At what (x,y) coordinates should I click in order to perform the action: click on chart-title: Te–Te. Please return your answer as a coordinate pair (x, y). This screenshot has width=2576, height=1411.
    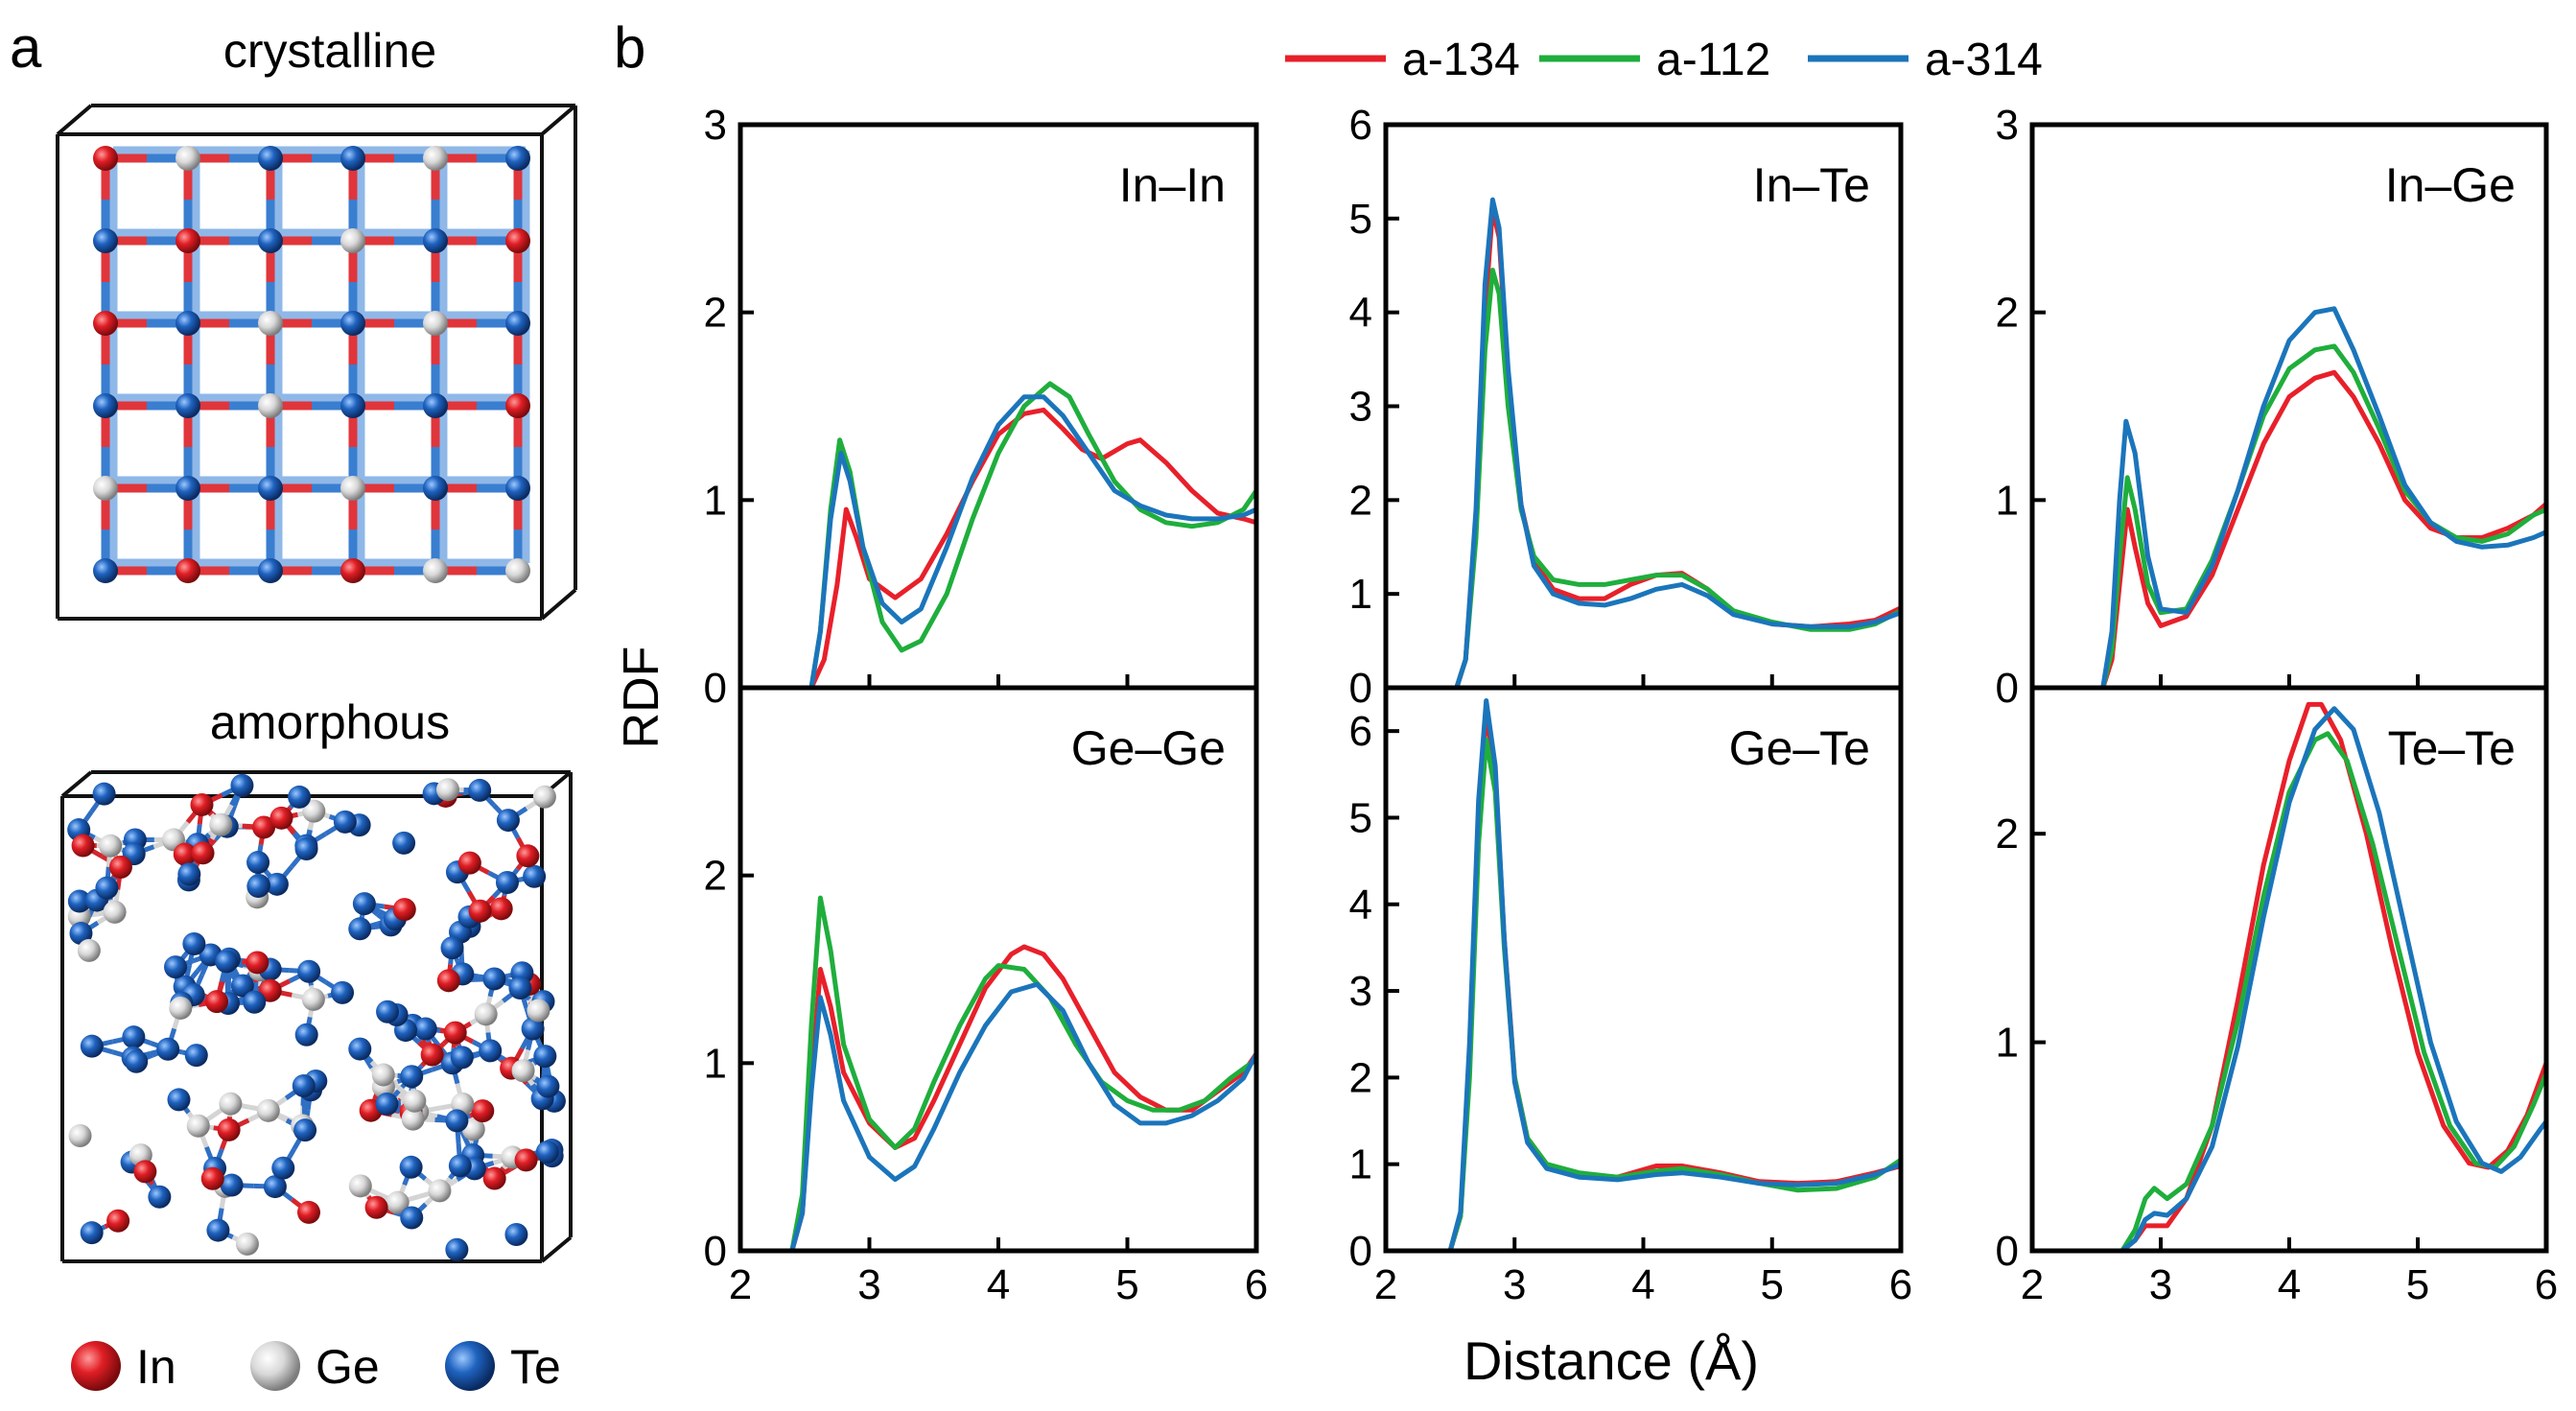
    Looking at the image, I should click on (2452, 748).